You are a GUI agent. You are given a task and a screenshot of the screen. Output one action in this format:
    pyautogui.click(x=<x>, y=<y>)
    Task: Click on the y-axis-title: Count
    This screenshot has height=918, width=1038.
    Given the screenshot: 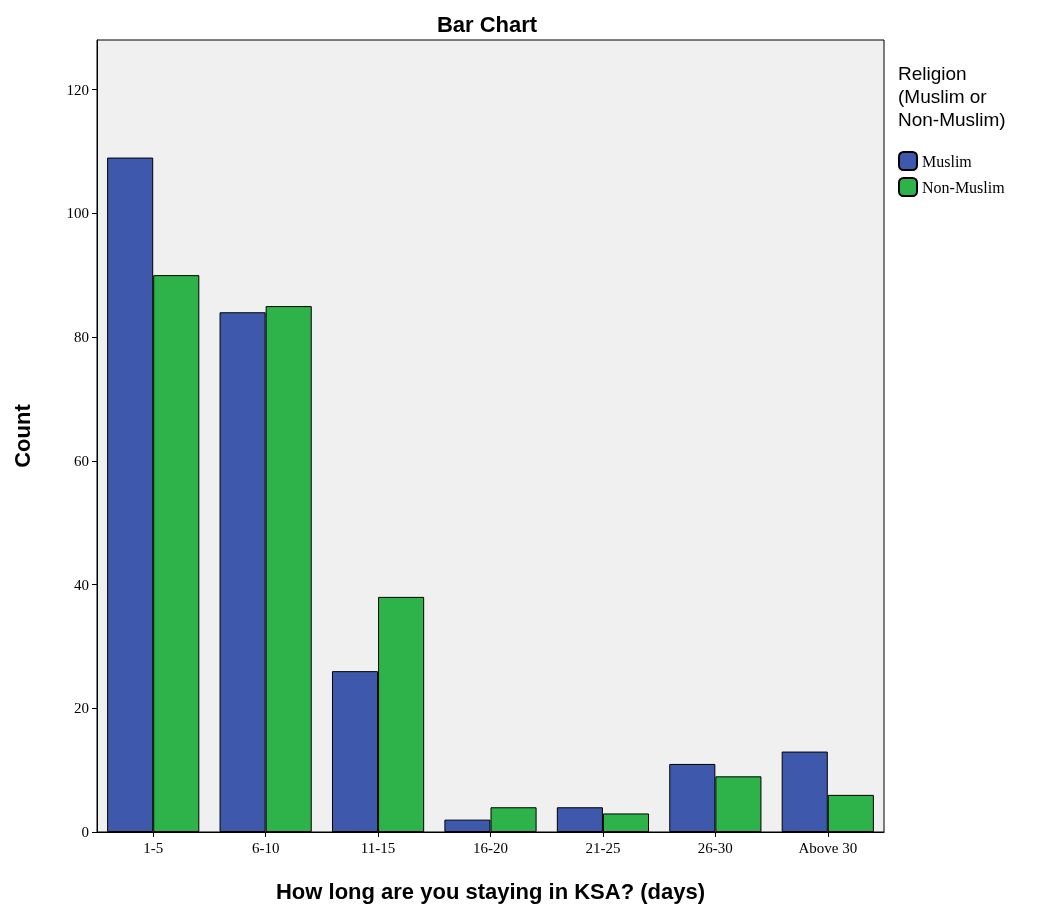 What is the action you would take?
    pyautogui.click(x=22, y=435)
    